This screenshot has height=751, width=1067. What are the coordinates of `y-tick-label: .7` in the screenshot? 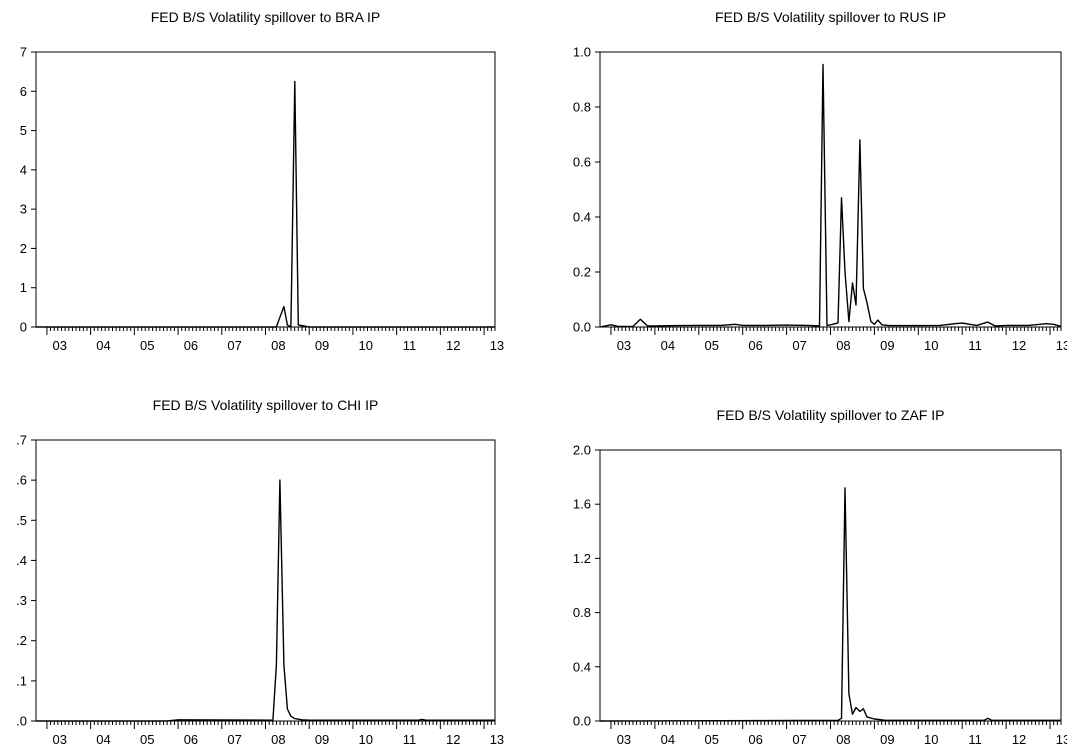 It's located at (21, 440).